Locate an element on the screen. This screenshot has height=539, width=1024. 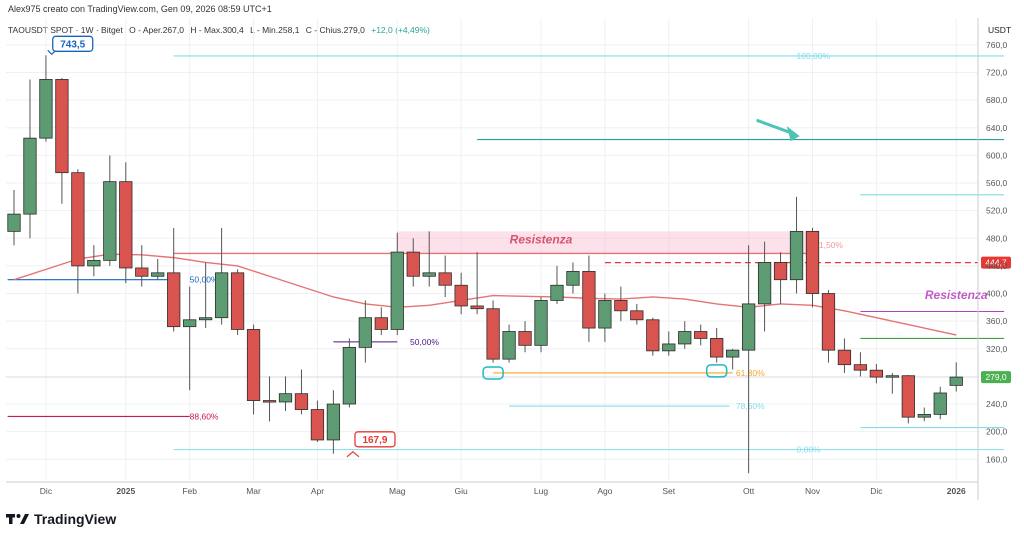
time-tick-label: Set is located at coordinates (668, 491).